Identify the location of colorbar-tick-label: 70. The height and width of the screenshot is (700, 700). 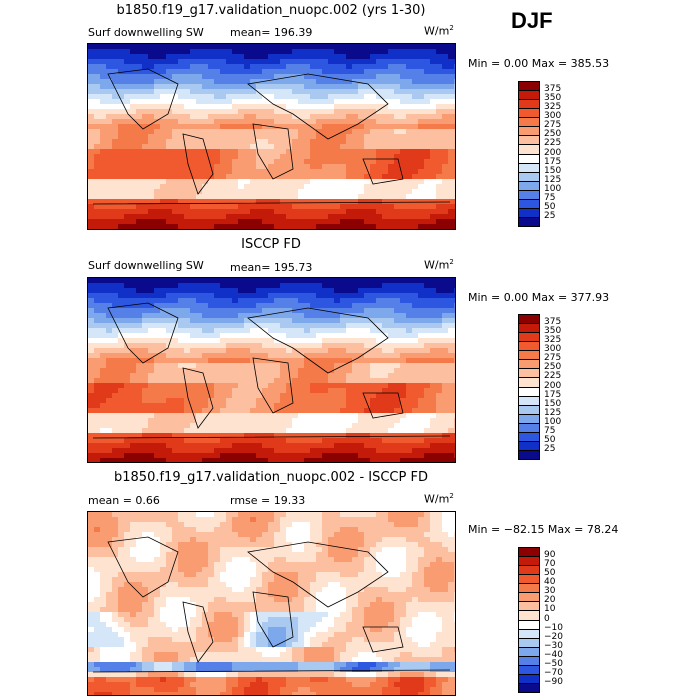
(550, 564).